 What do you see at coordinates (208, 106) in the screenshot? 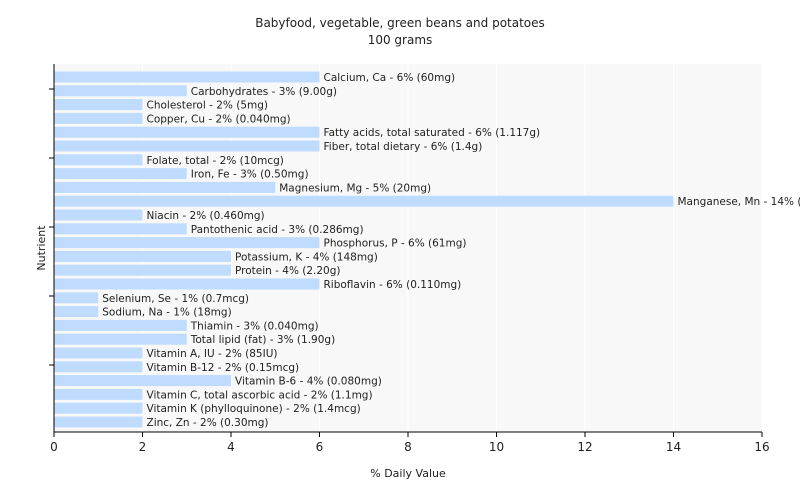
I see `bar-label: Cholesterol - 2% (5mg)` at bounding box center [208, 106].